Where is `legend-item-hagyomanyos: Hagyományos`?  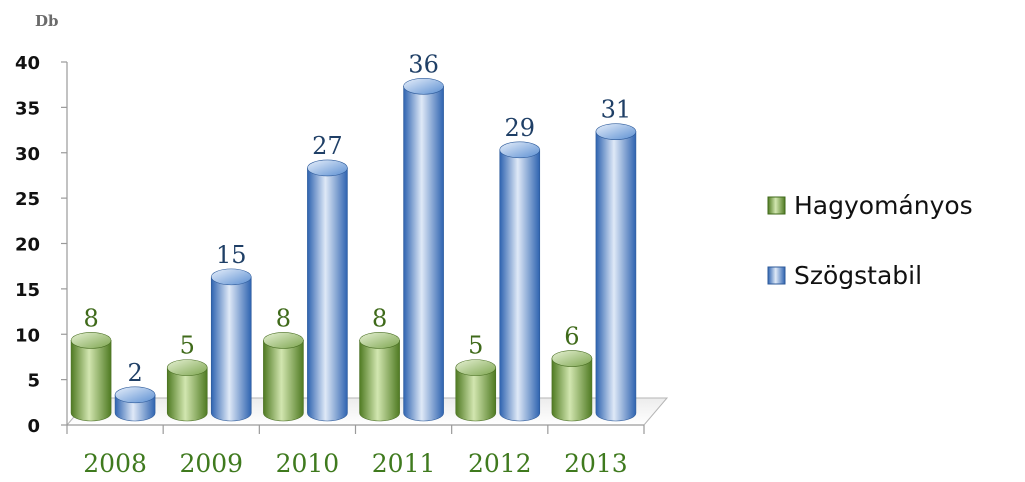
legend-item-hagyomanyos: Hagyományos is located at coordinates (870, 205).